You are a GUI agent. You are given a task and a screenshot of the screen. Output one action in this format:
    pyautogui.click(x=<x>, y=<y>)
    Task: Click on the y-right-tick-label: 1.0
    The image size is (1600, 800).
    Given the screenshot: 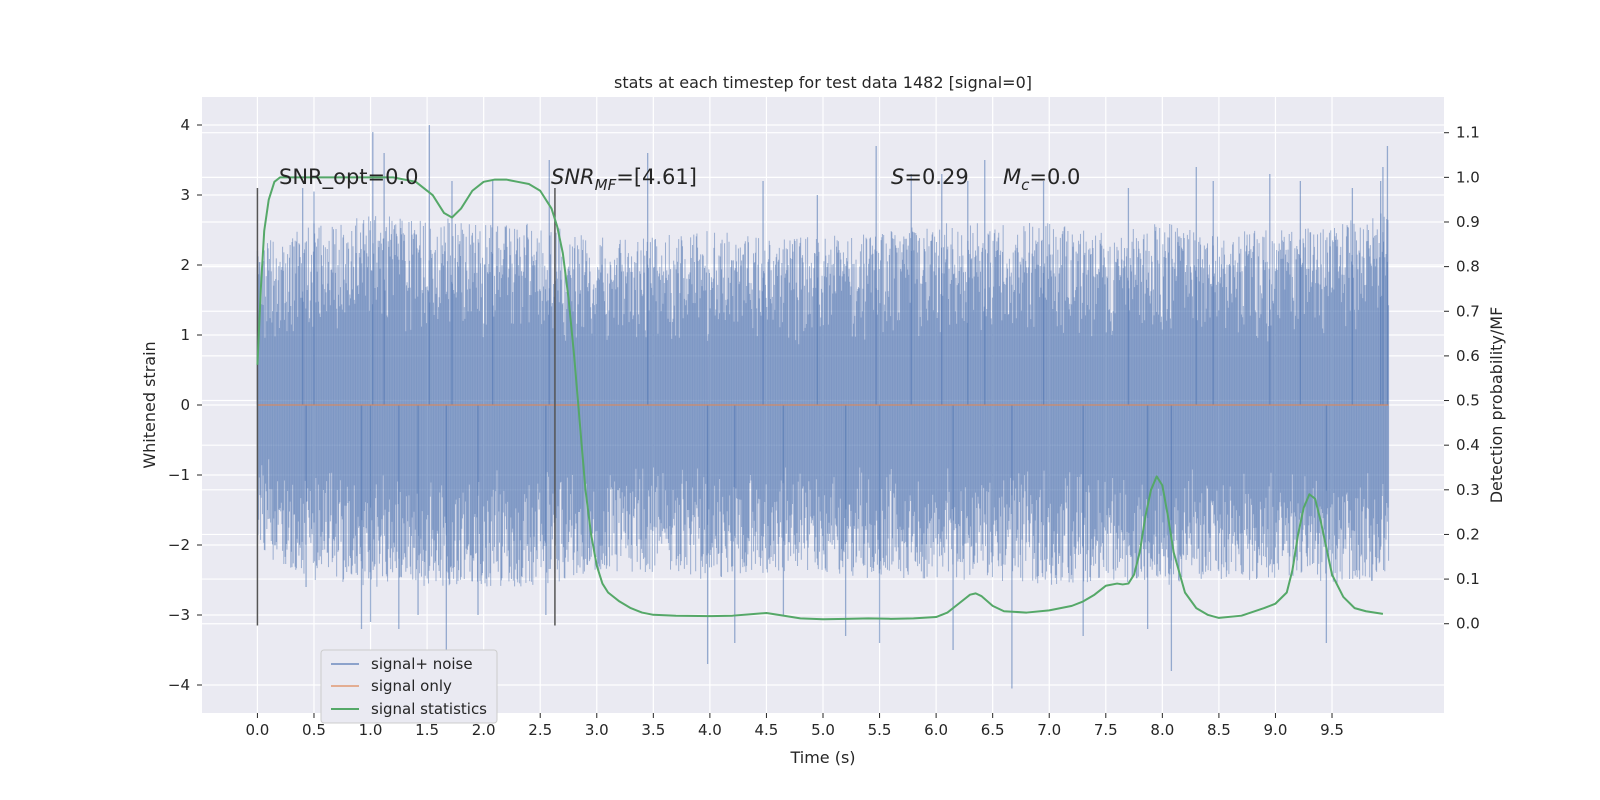 What is the action you would take?
    pyautogui.click(x=1468, y=177)
    